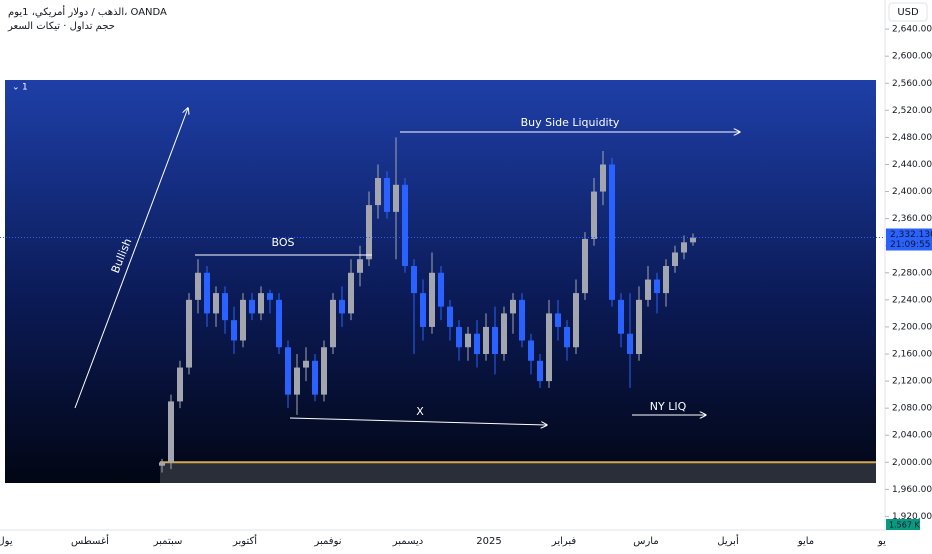  What do you see at coordinates (570, 122) in the screenshot?
I see `annotation: Buy Side Liquidity` at bounding box center [570, 122].